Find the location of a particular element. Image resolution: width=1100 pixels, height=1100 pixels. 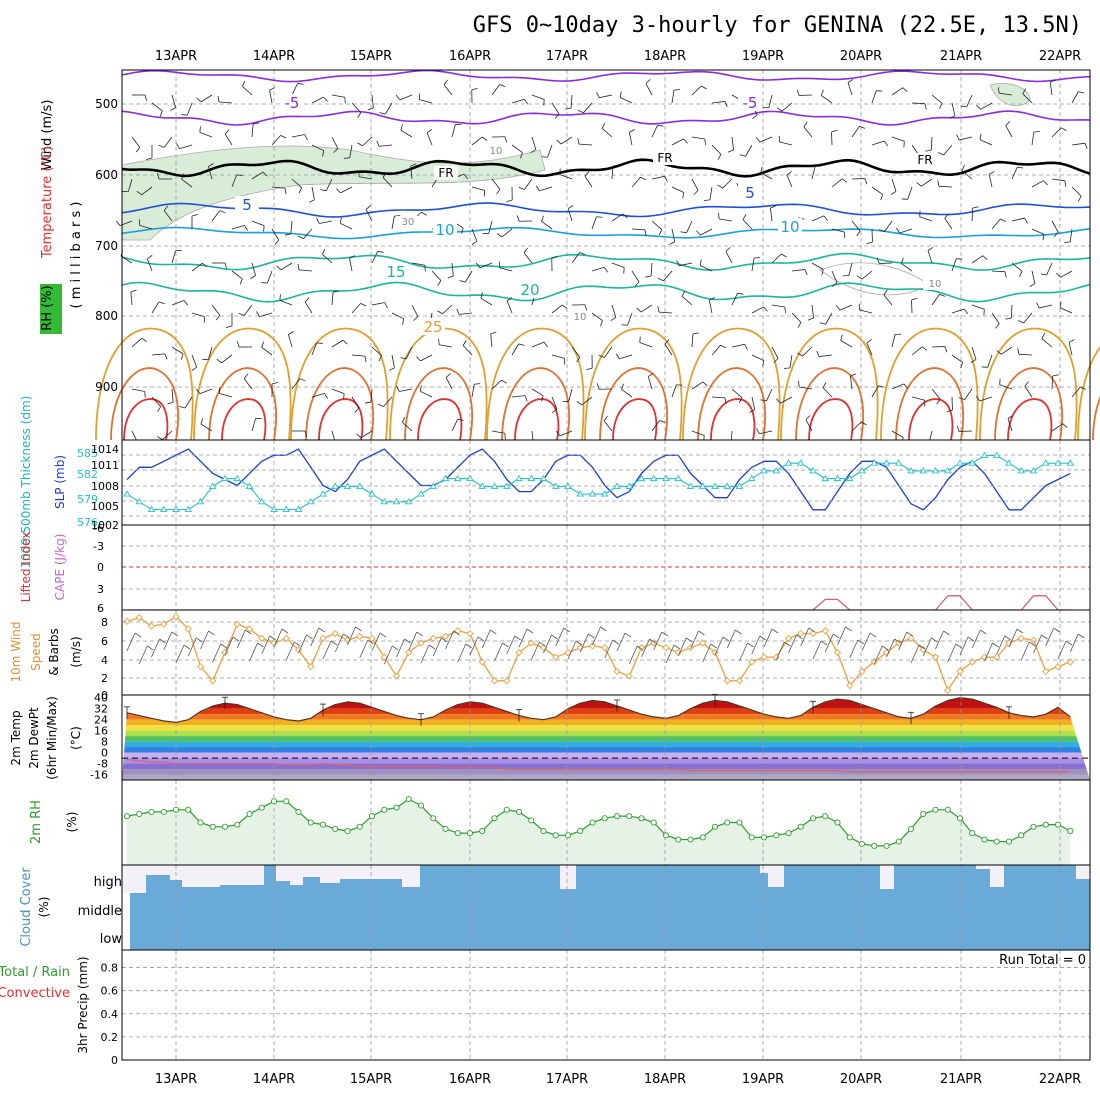

rh-ylabel-unit: (%) is located at coordinates (72, 822).